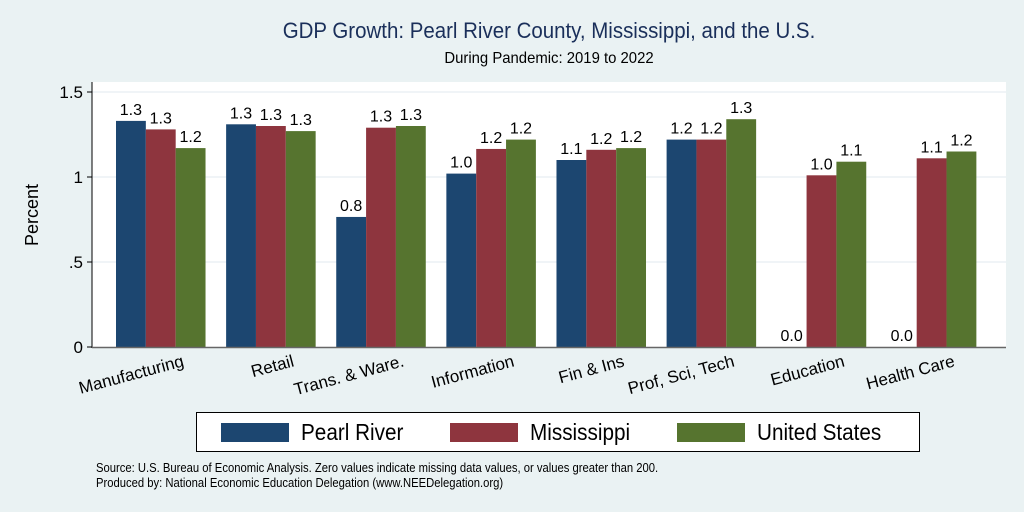 Image resolution: width=1024 pixels, height=512 pixels. What do you see at coordinates (254, 432) in the screenshot?
I see `legend-swatch-pearl-river` at bounding box center [254, 432].